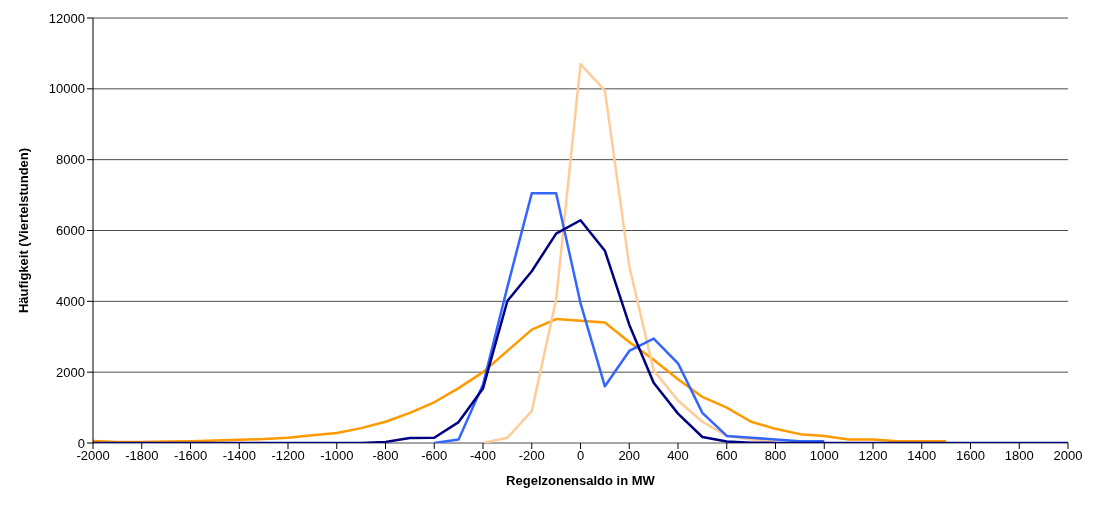 The image size is (1097, 514). What do you see at coordinates (288, 456) in the screenshot?
I see `x-tick-label: -1200` at bounding box center [288, 456].